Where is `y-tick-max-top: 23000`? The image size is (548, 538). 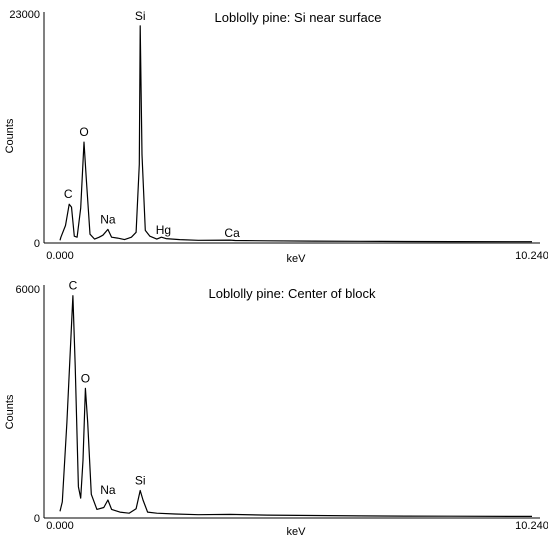 y-tick-max-top: 23000 is located at coordinates (24, 15).